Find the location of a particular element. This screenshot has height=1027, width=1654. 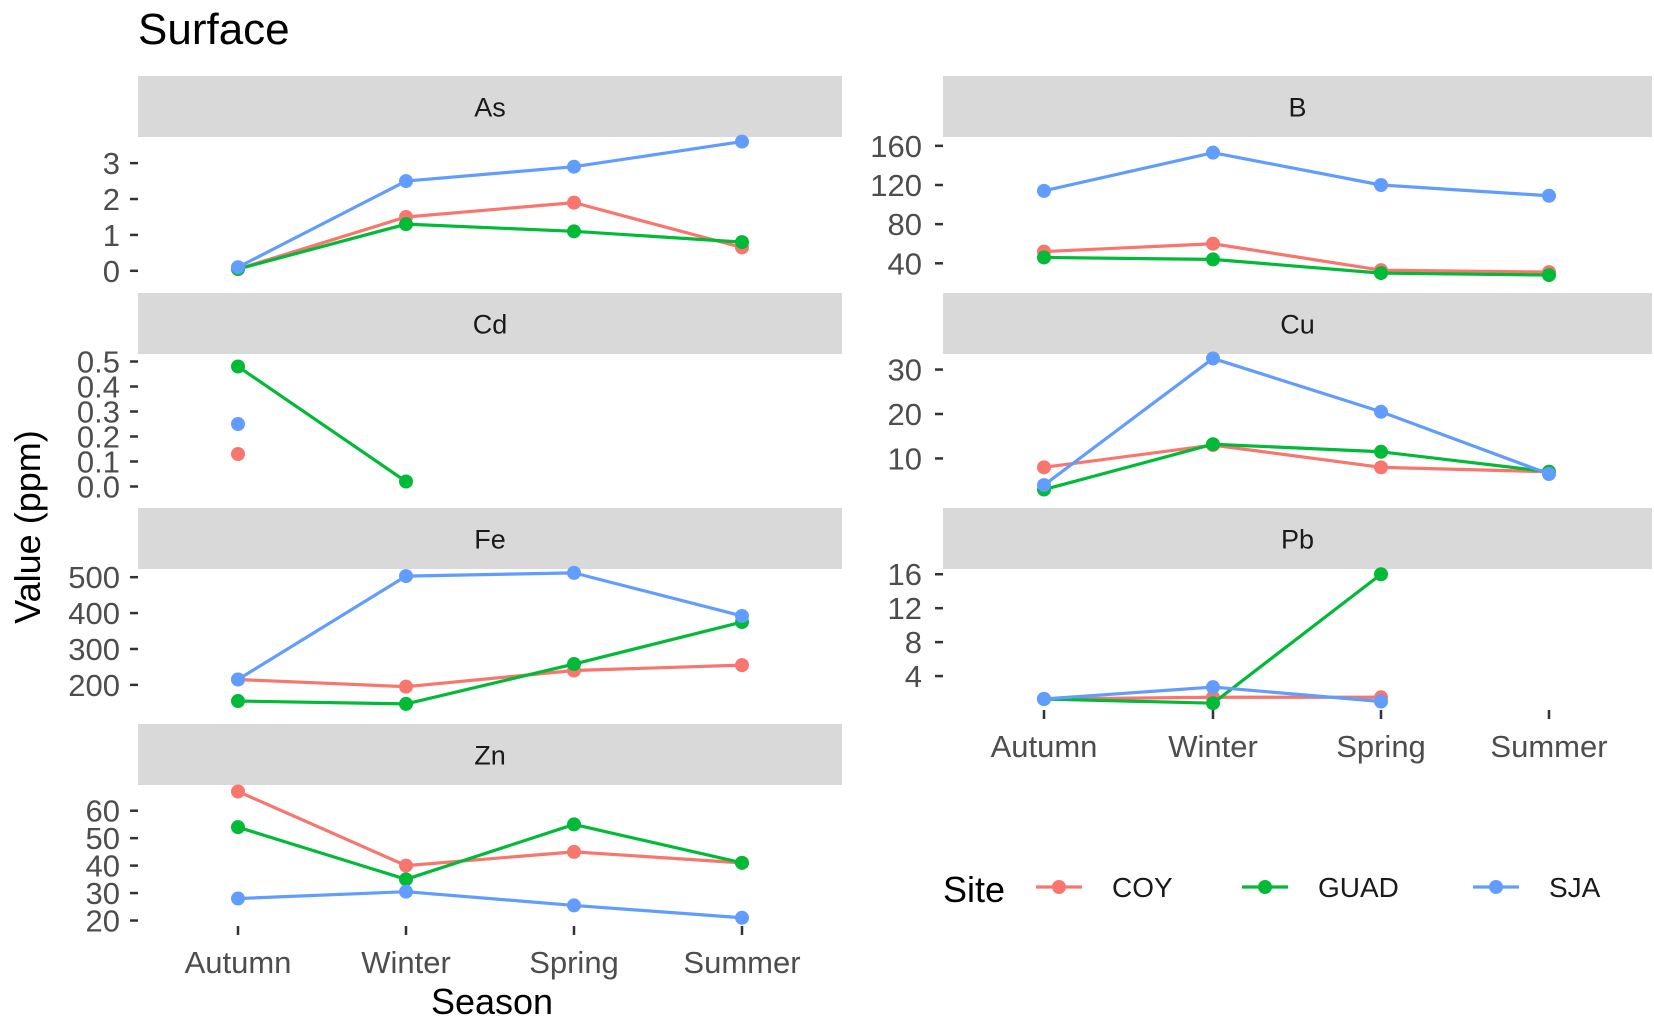

strip-cd is located at coordinates (490, 323).